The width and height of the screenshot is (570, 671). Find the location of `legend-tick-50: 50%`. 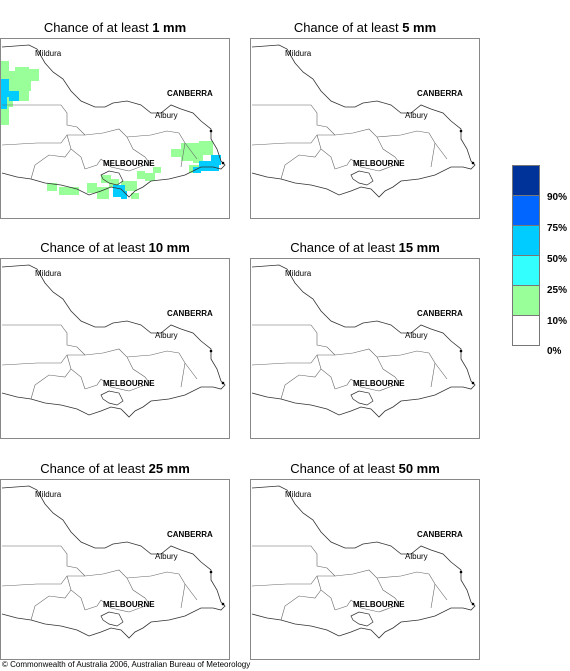

legend-tick-50: 50% is located at coordinates (557, 259).